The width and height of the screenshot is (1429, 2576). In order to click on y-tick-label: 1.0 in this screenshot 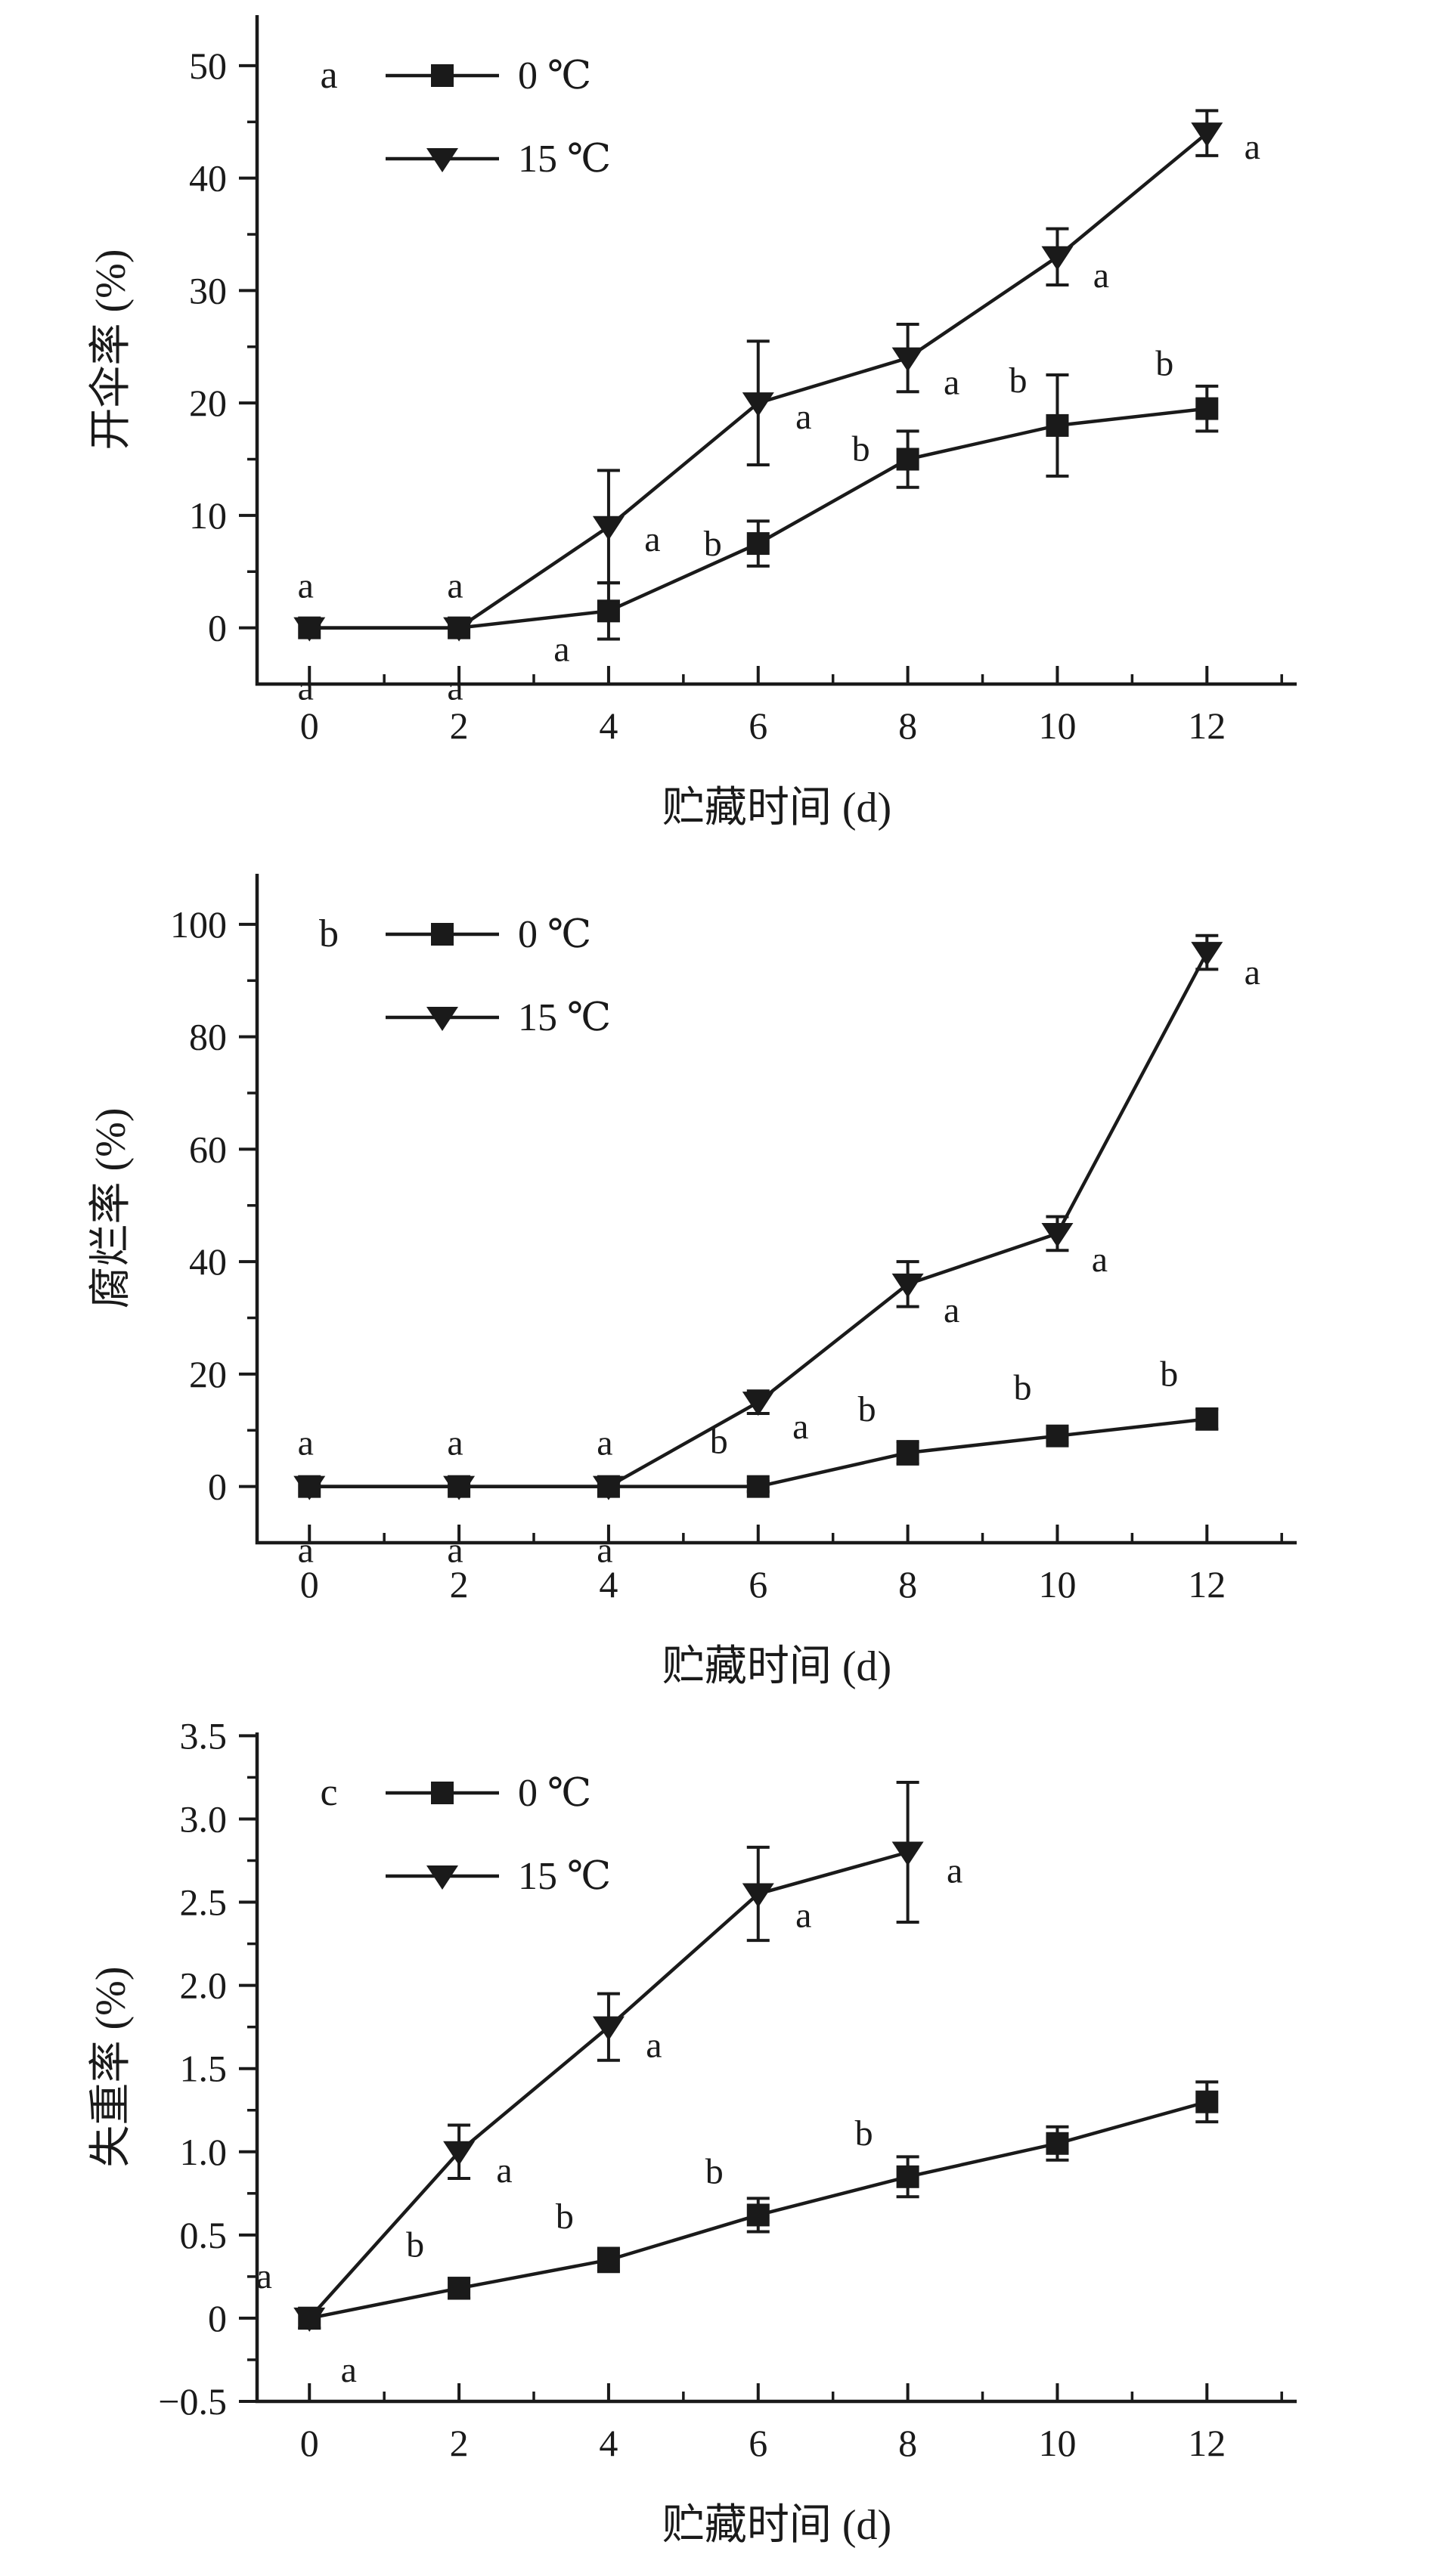, I will do `click(204, 2152)`.